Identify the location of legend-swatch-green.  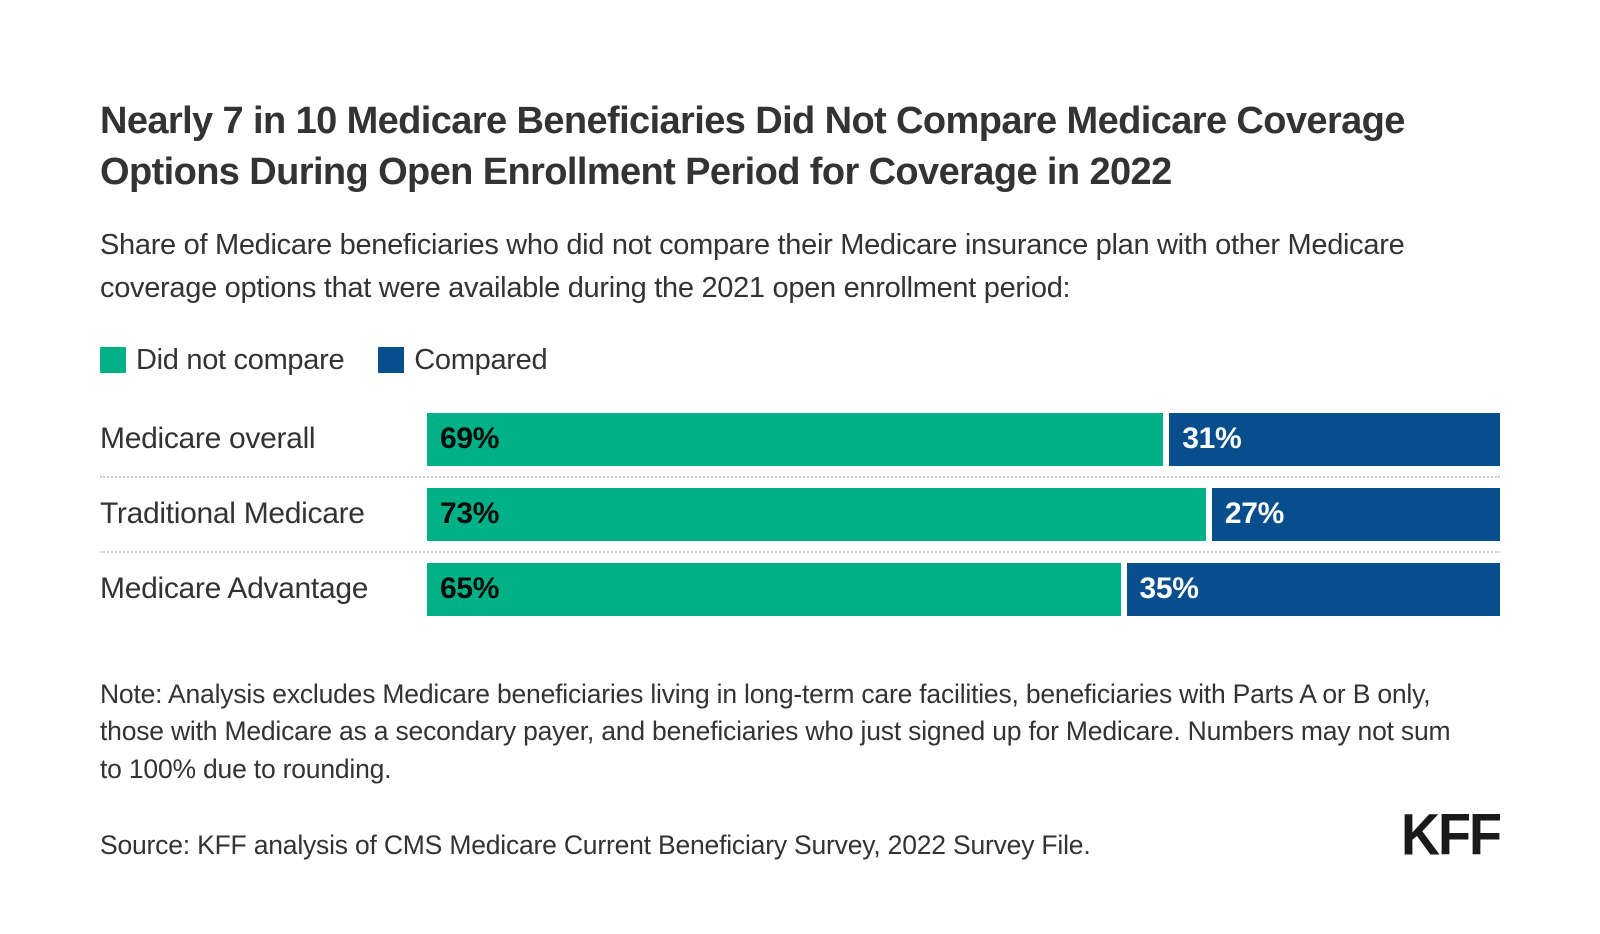
(113, 360).